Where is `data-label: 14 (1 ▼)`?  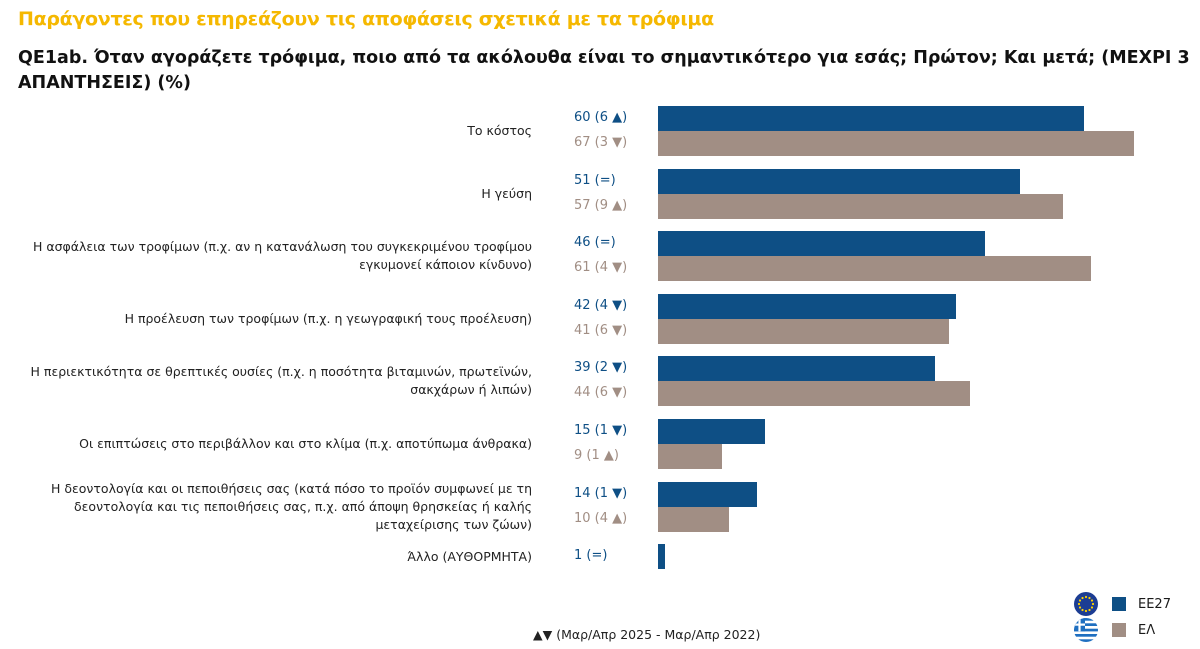 data-label: 14 (1 ▼) is located at coordinates (601, 493).